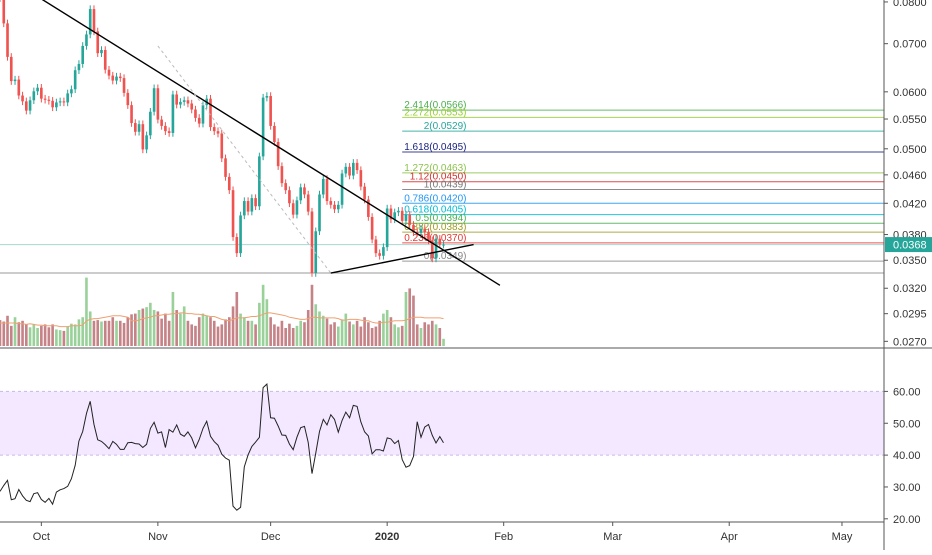 The width and height of the screenshot is (932, 555). I want to click on volume-bars, so click(222, 311).